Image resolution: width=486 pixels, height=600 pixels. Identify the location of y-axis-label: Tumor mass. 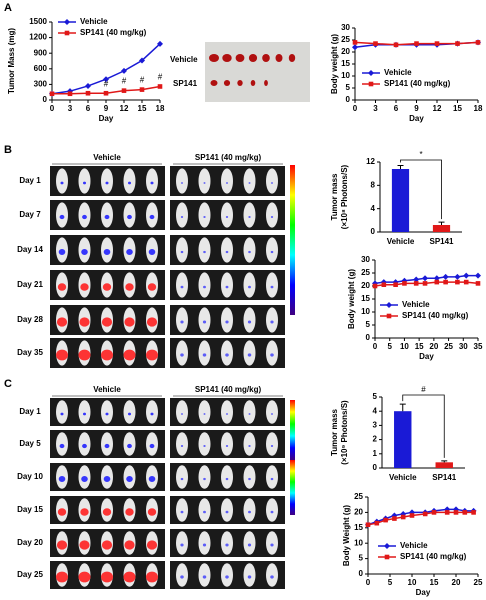
(334, 432).